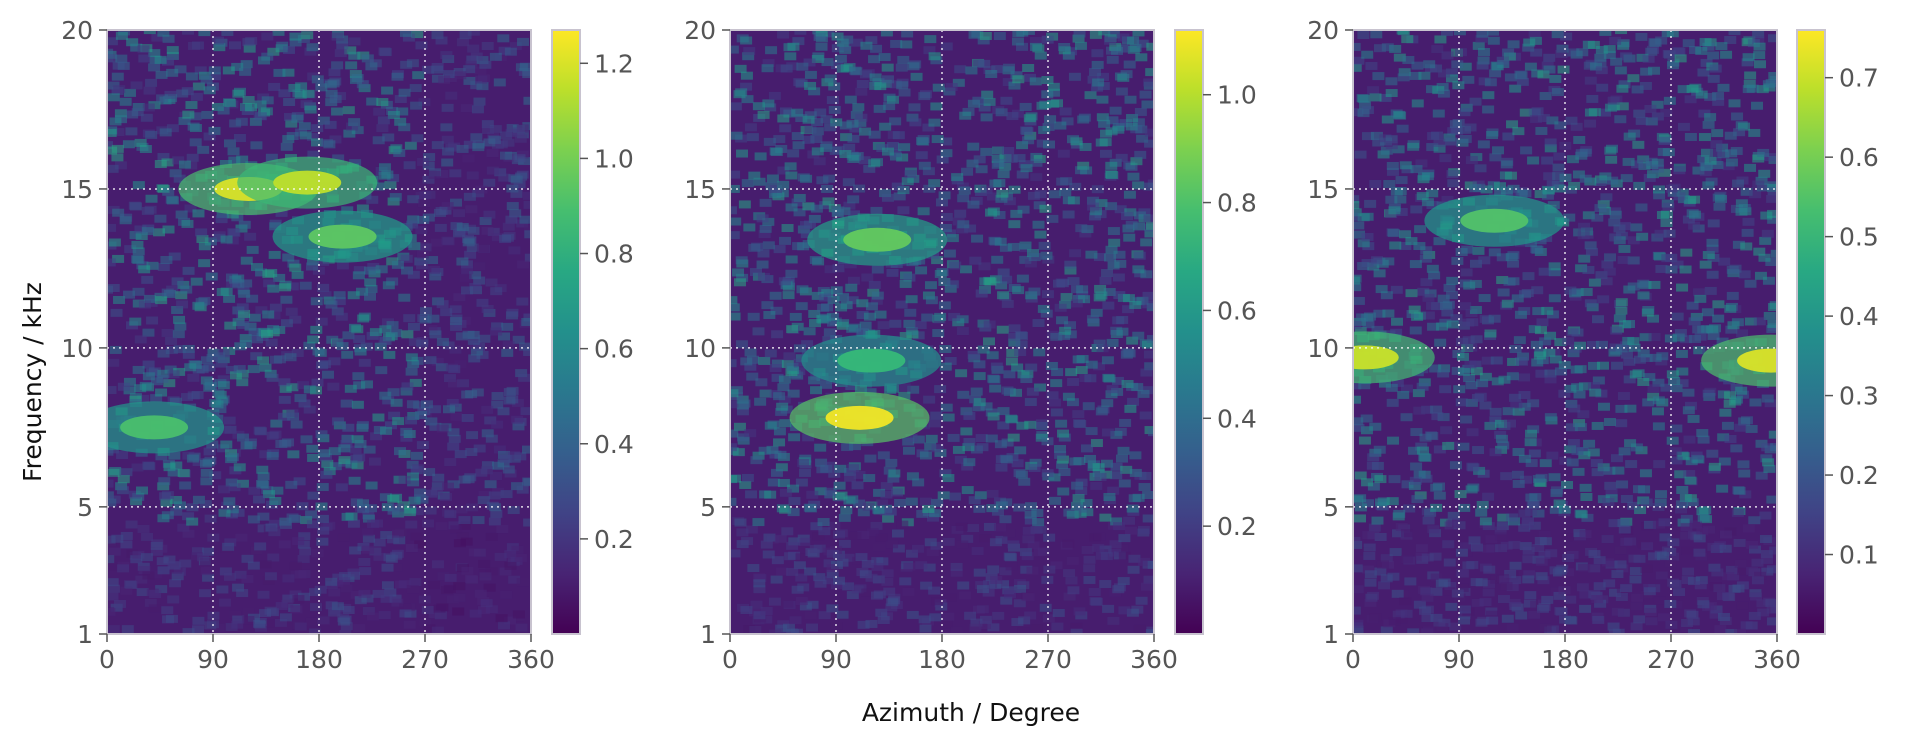 The height and width of the screenshot is (748, 1909). I want to click on colorbar-tick-label: 0.1, so click(1859, 555).